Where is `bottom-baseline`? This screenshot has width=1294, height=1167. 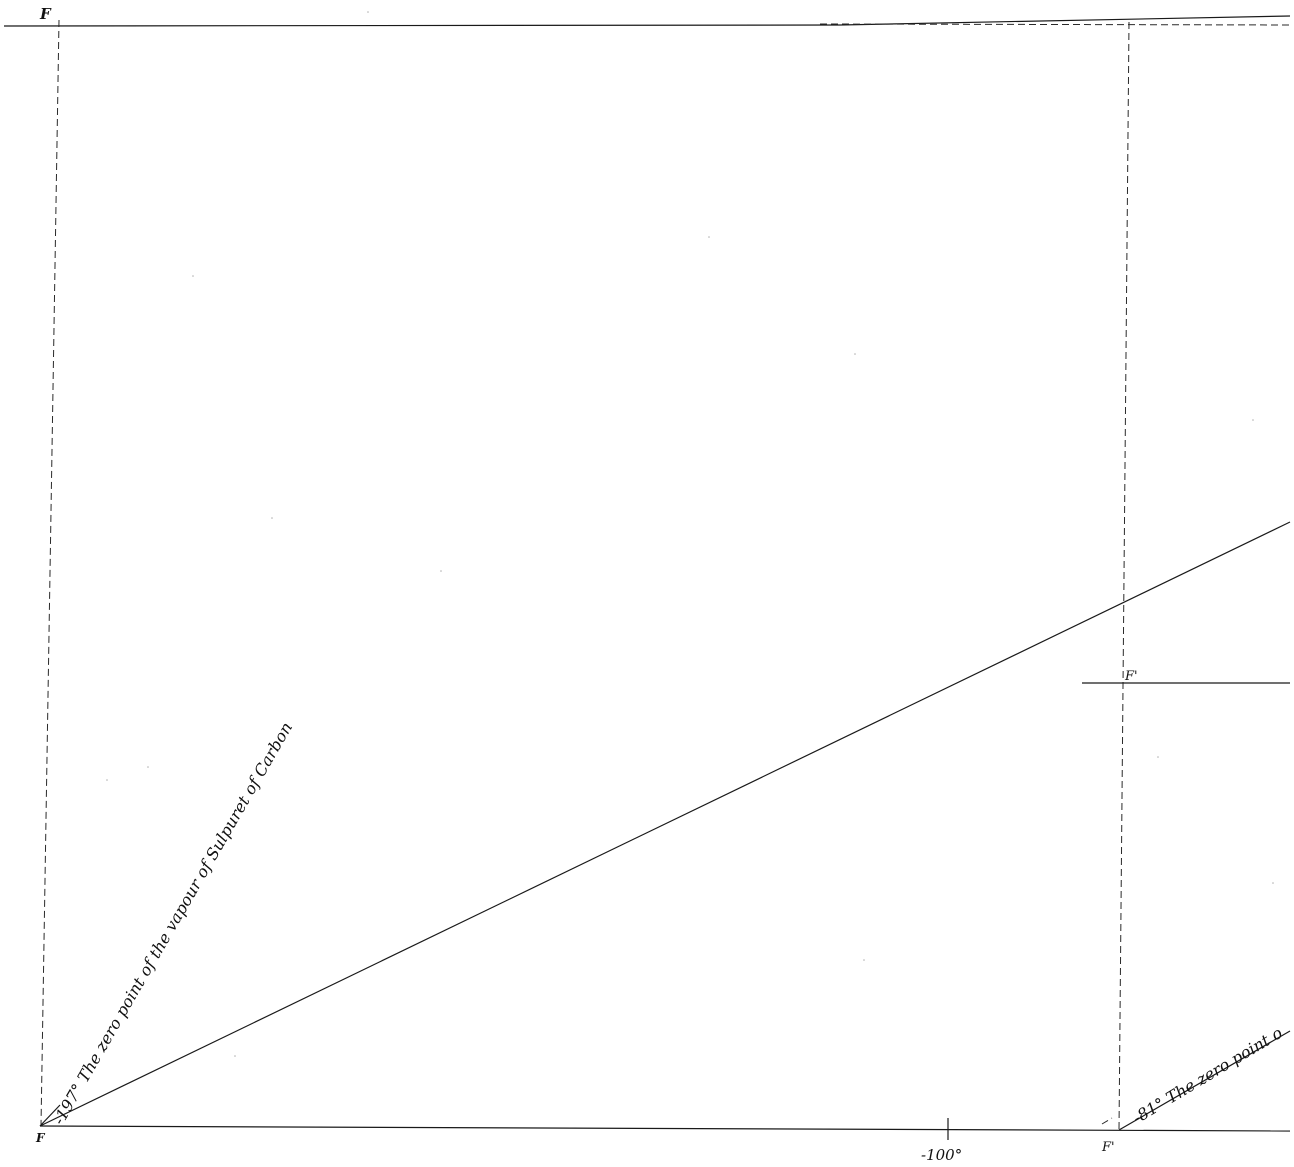 bottom-baseline is located at coordinates (665, 1128).